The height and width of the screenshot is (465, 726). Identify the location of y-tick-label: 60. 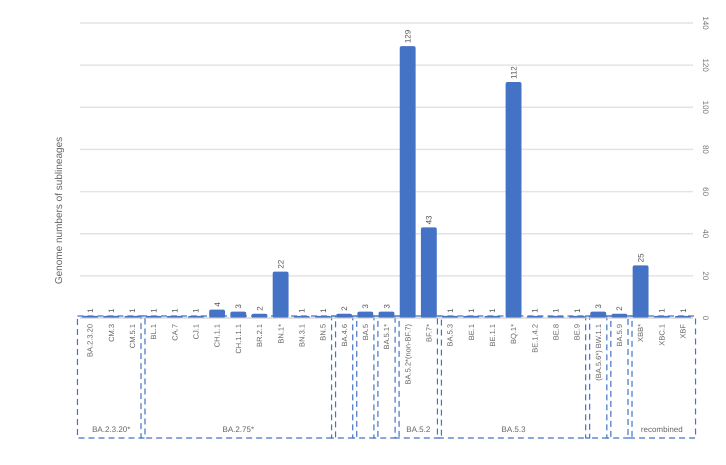
(705, 192).